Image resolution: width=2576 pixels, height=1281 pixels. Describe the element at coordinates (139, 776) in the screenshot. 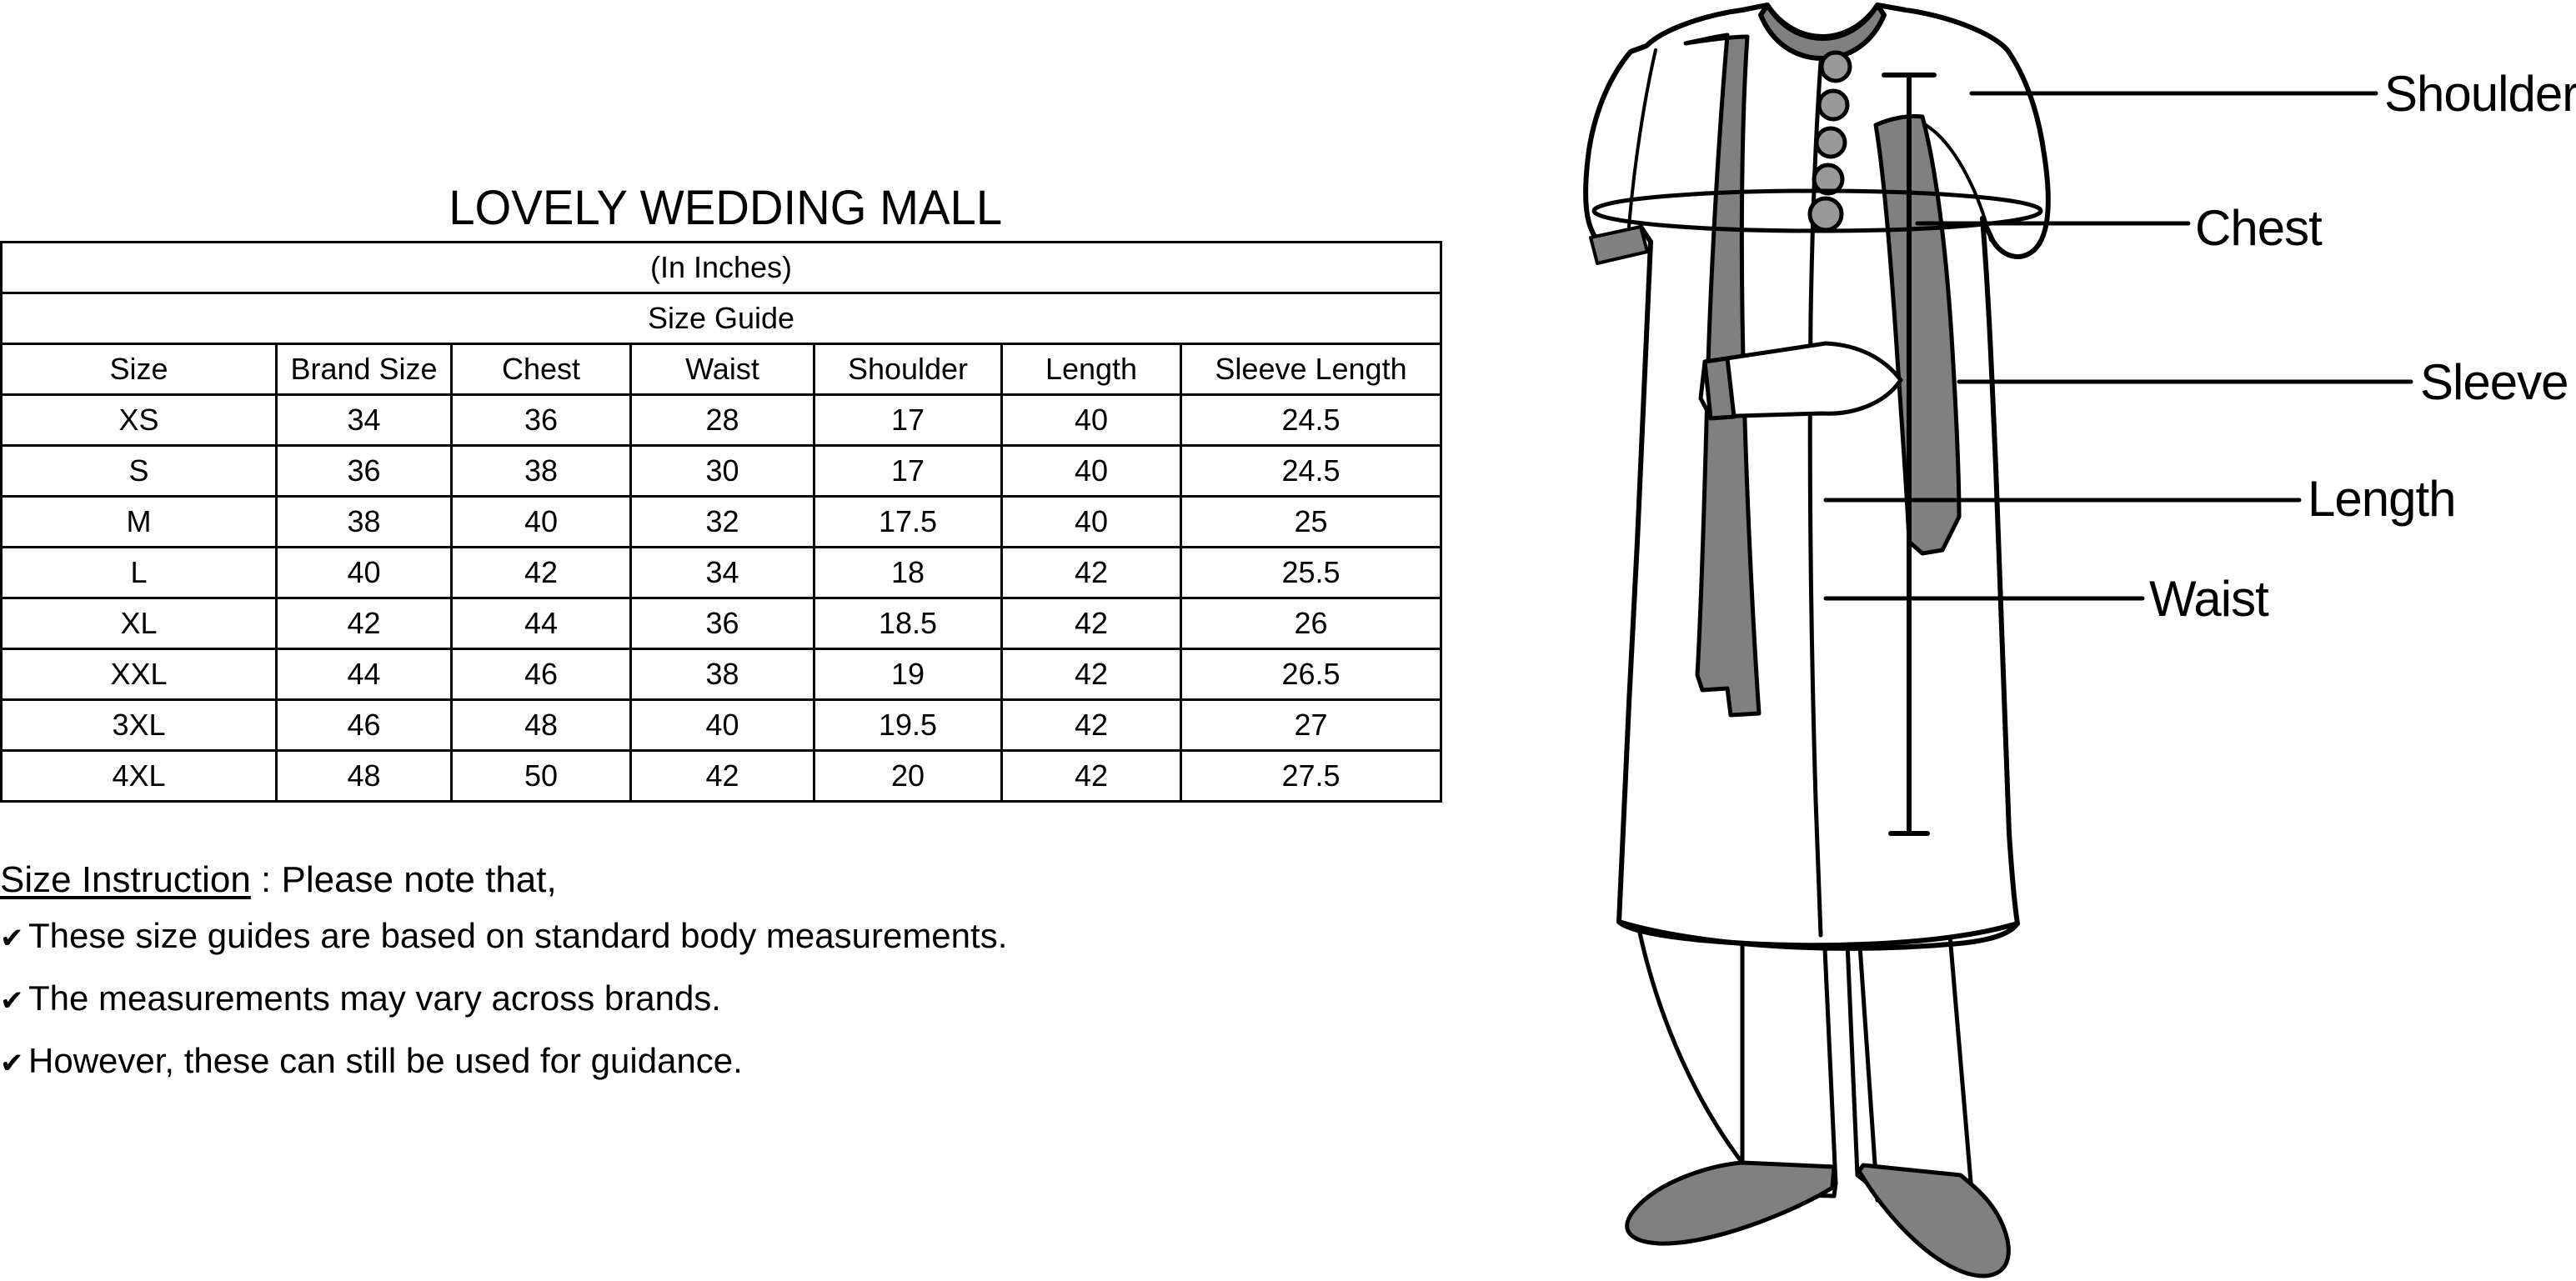

I see `cell-size: 4XL` at that location.